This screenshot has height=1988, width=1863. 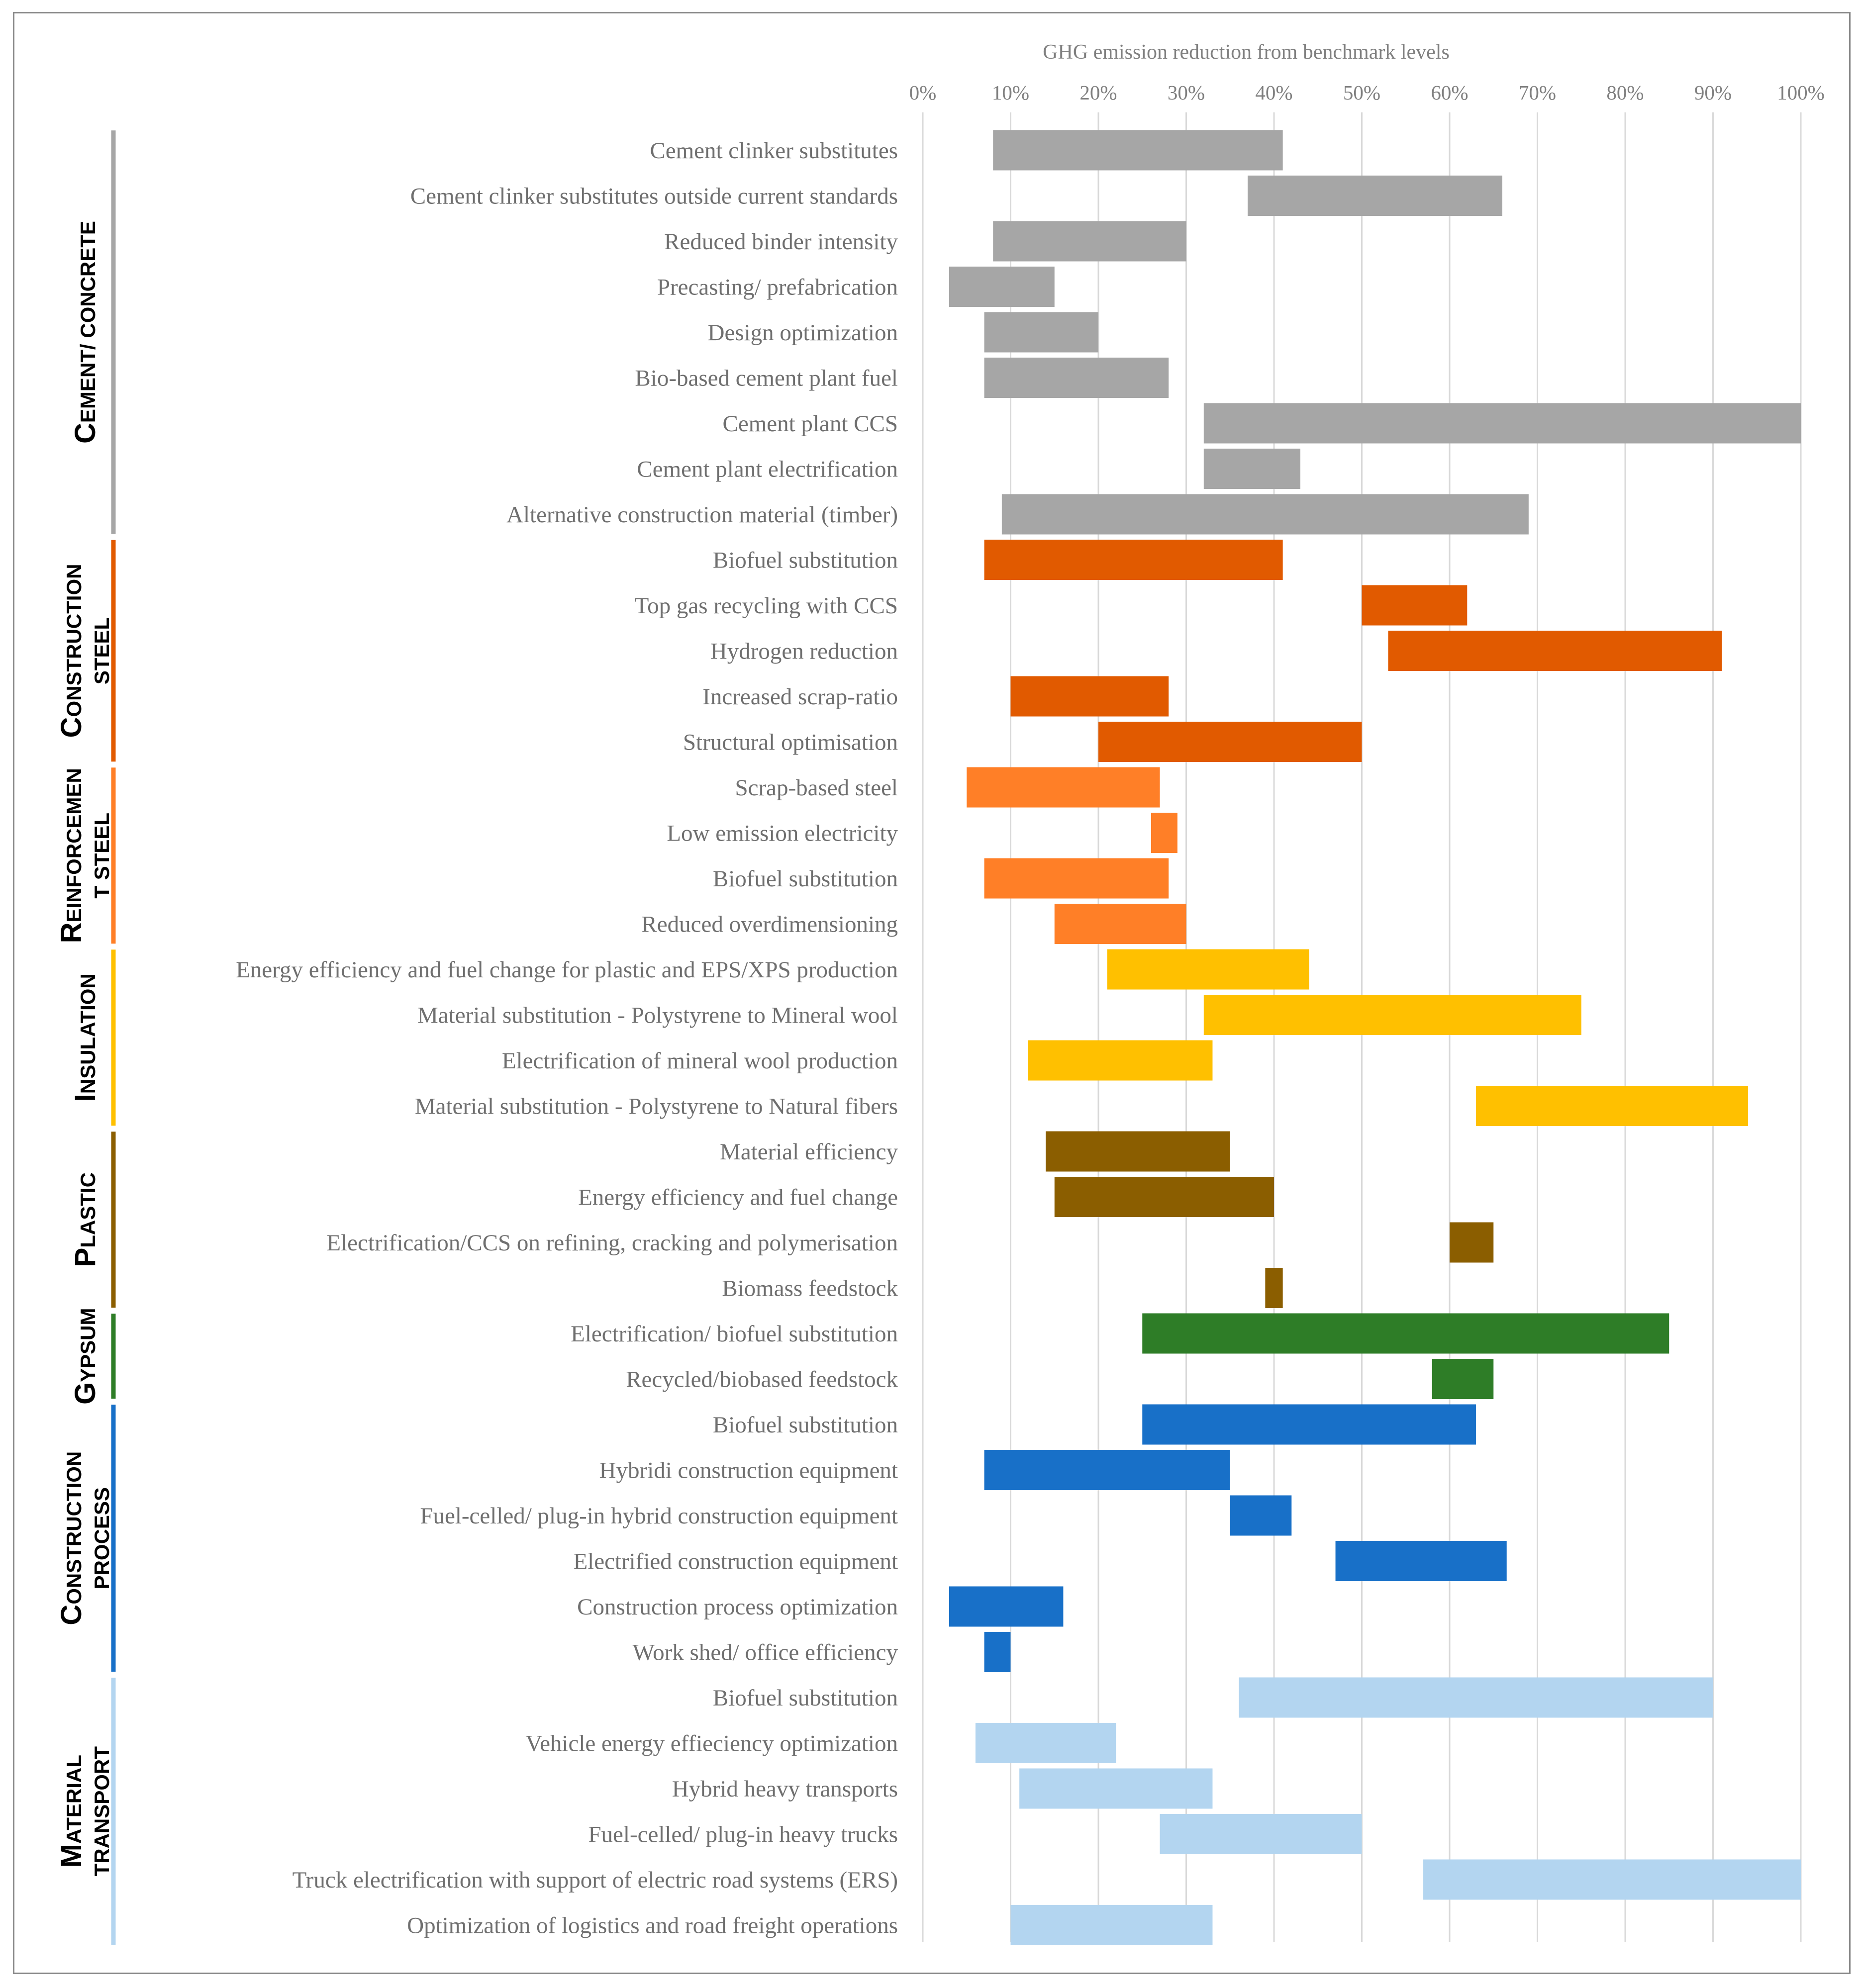 I want to click on bar-construction-steel-biofuel-substitution, so click(x=1133, y=560).